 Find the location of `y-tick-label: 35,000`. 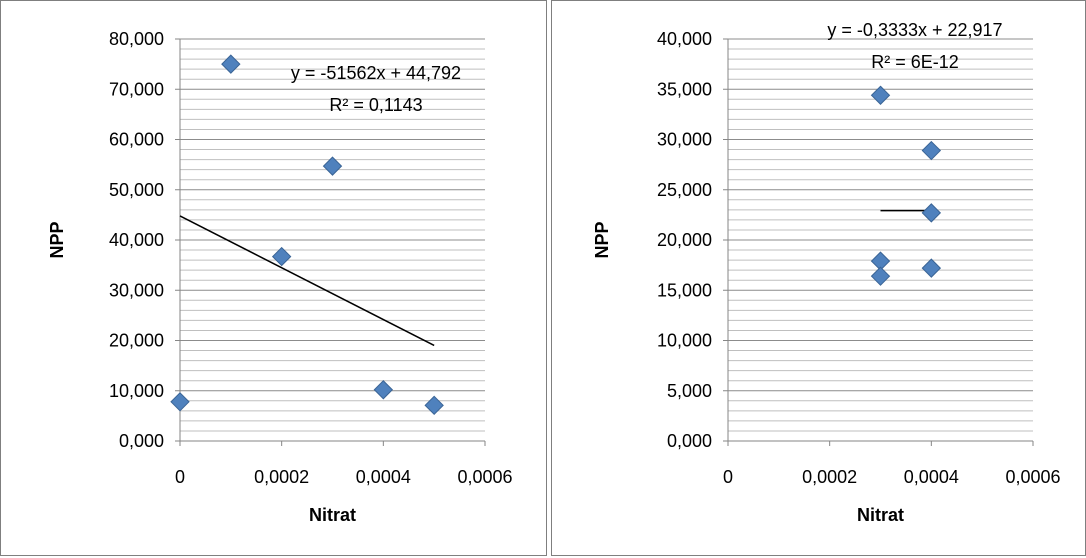

y-tick-label: 35,000 is located at coordinates (684, 89).